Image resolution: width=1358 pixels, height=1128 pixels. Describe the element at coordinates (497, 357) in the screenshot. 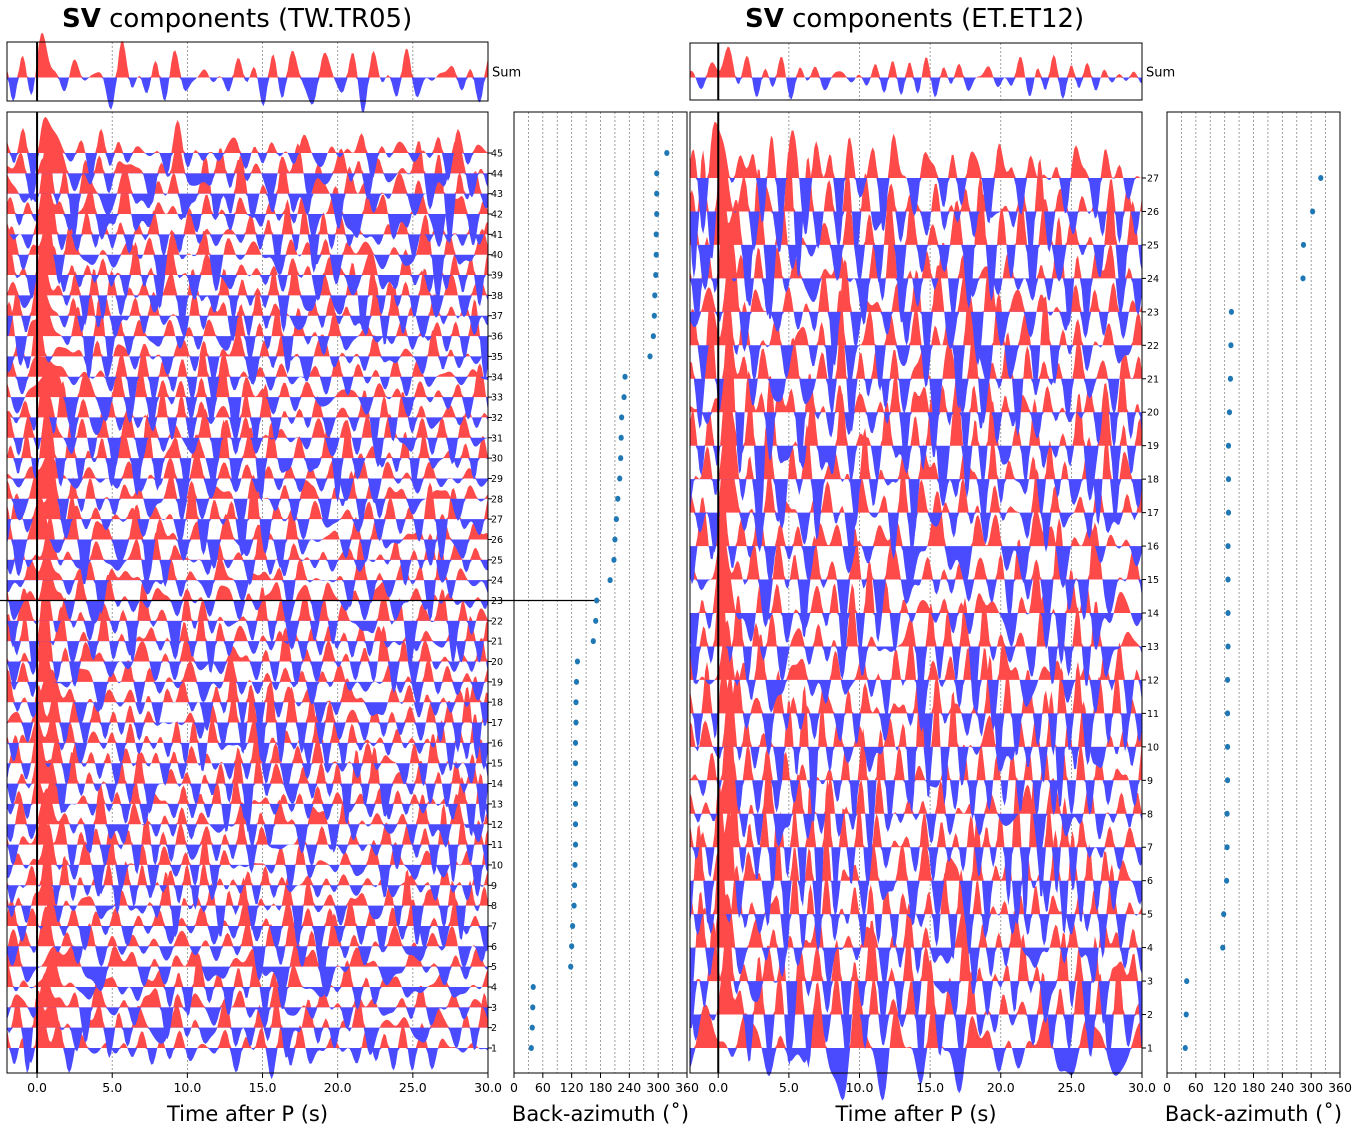

I see `trace-label: 35` at that location.